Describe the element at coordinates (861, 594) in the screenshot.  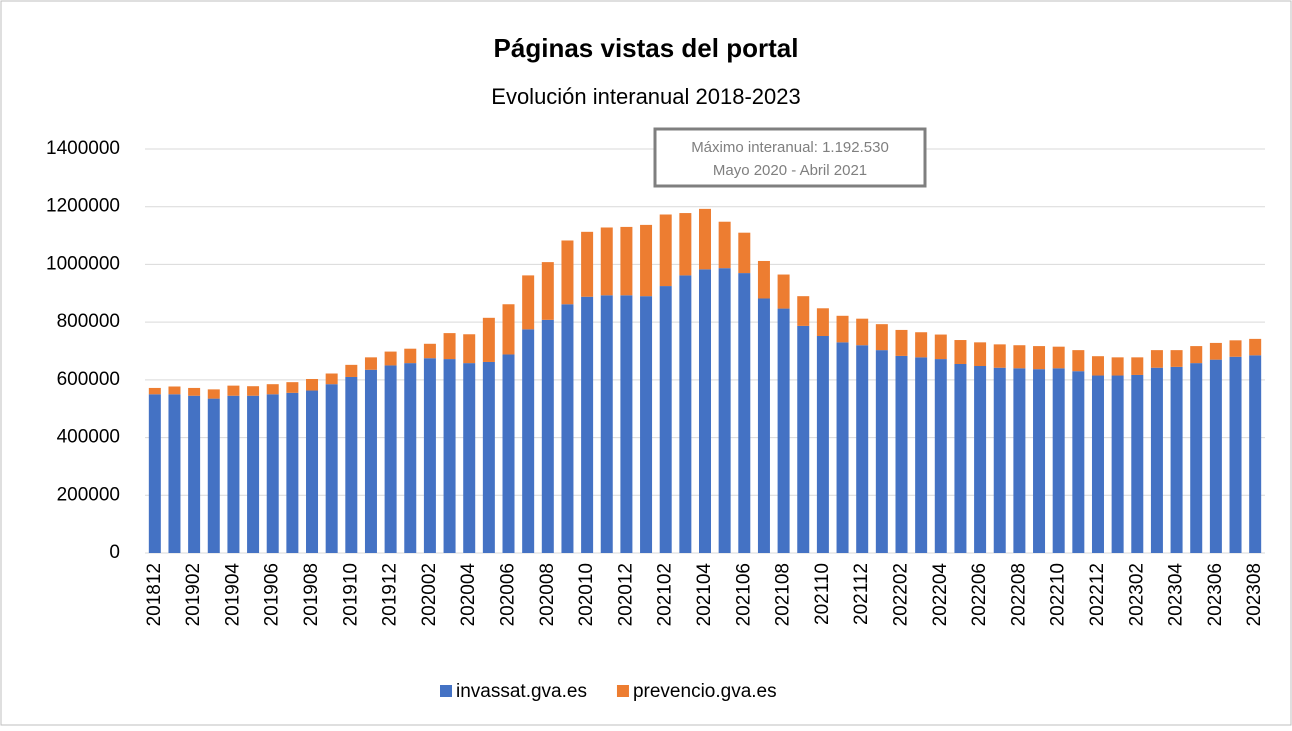
I see `x-tick-label: 202112` at that location.